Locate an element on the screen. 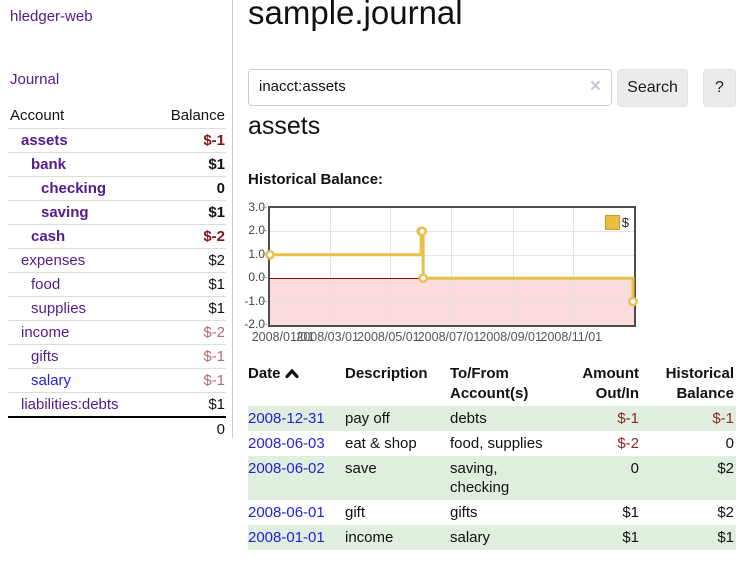 The height and width of the screenshot is (582, 742). chart-plot-area: $ is located at coordinates (451, 266).